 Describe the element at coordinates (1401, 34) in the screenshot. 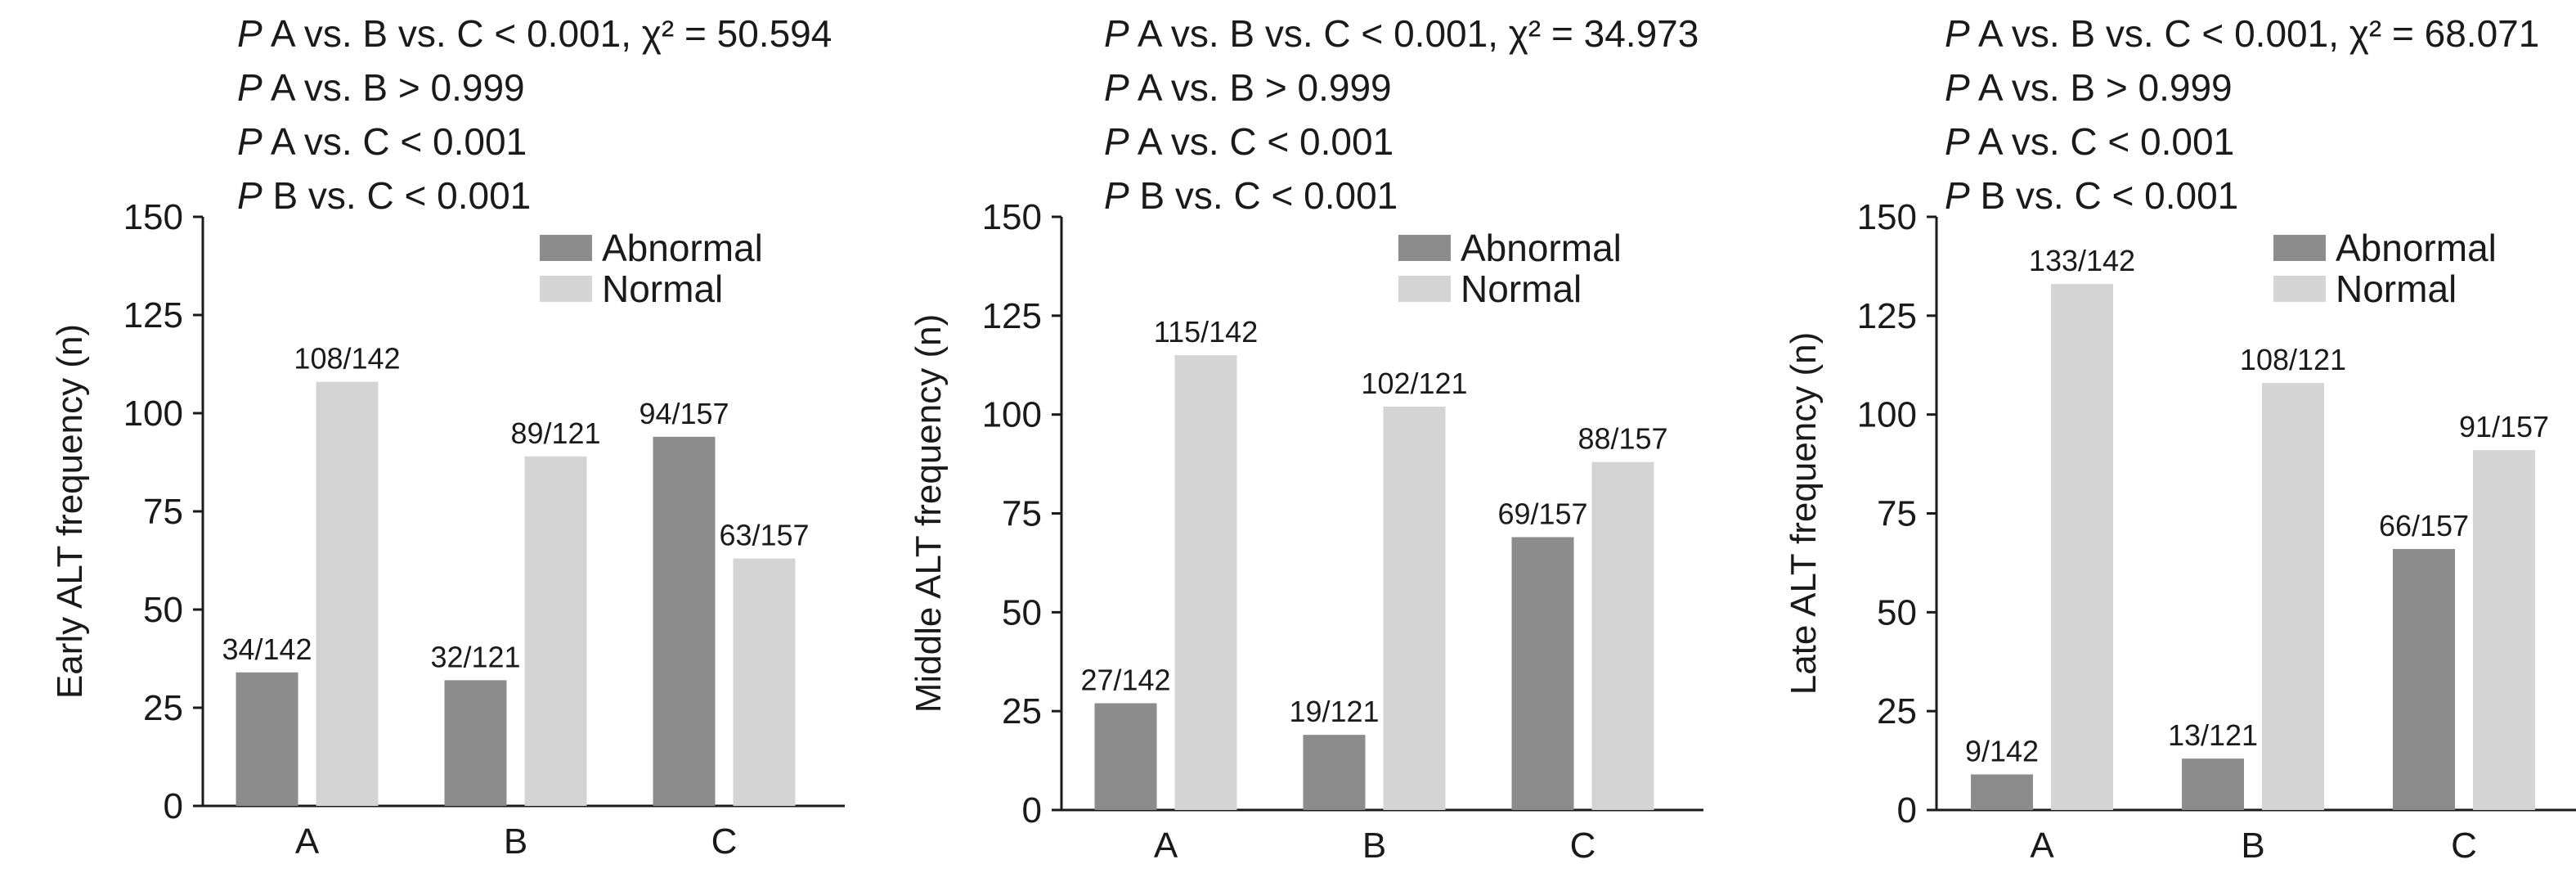

I see `stat-line: P A vs. B vs. C < 0.001, χ² = 34.973` at that location.